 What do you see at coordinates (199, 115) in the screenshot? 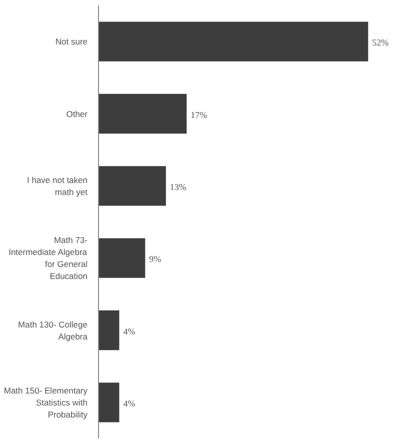
I see `data-label: 17%` at bounding box center [199, 115].